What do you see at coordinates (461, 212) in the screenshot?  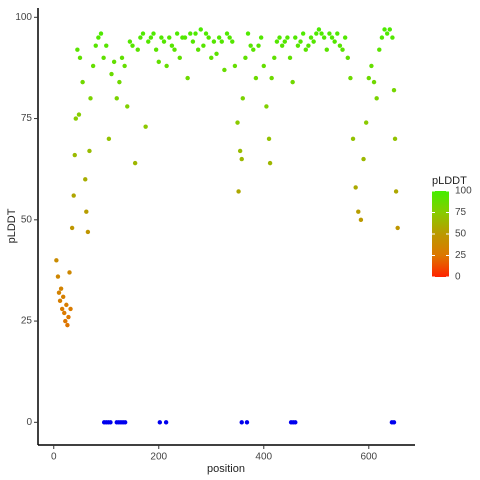 I see `legend-tick-label: 75` at bounding box center [461, 212].